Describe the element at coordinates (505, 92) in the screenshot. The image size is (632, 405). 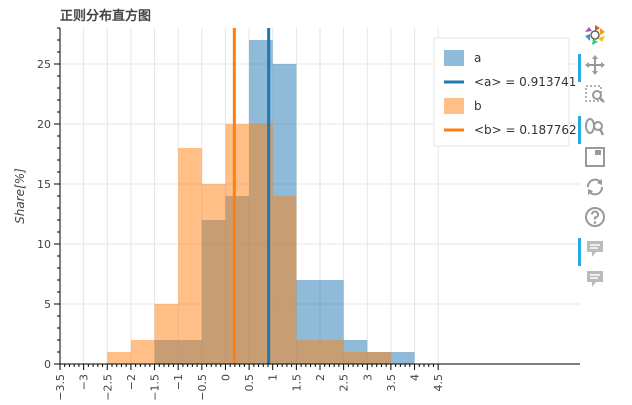
I see `legend: a <a> = 0.913741 b <b> = 0.187762` at that location.